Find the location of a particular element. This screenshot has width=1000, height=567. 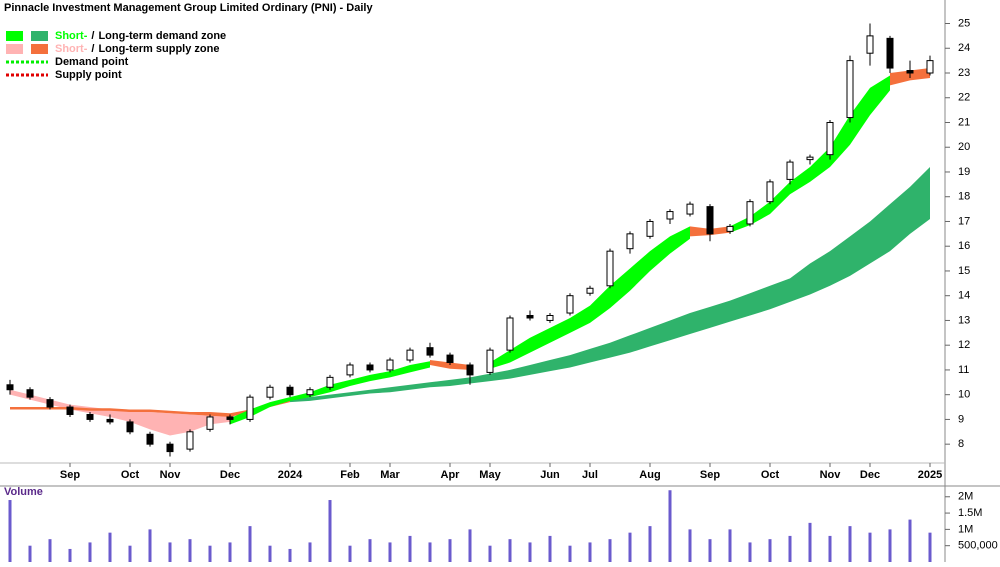

y-tick-label: 19 is located at coordinates (964, 172).